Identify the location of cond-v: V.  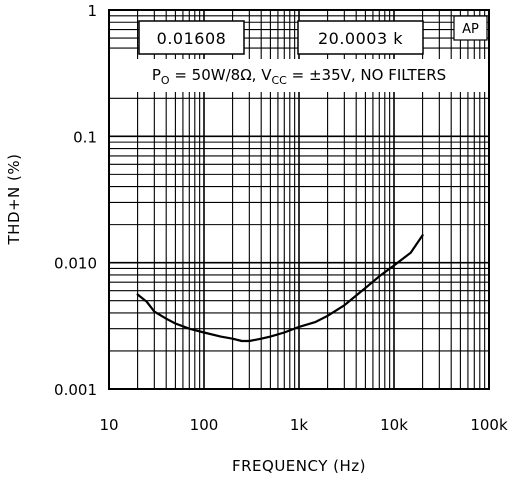
(266, 75).